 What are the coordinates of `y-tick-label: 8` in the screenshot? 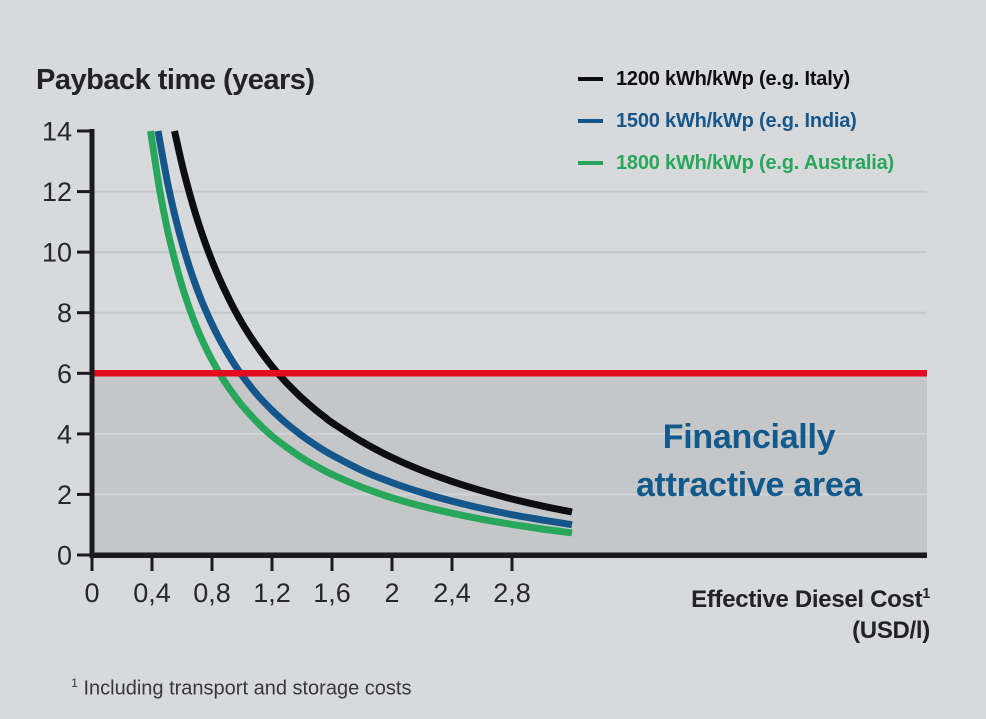 It's located at (64, 313).